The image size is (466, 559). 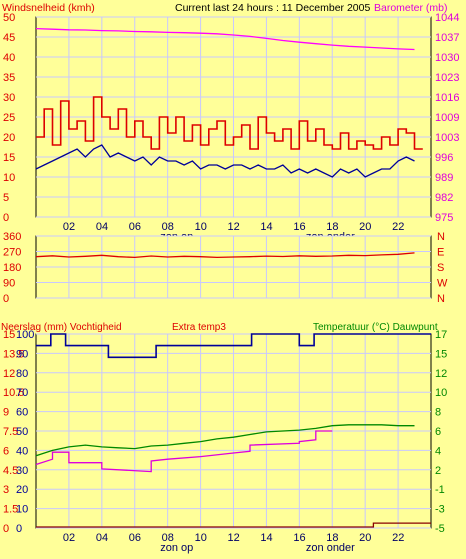 What do you see at coordinates (199, 327) in the screenshot?
I see `extra-temp-label: Extra temp3` at bounding box center [199, 327].